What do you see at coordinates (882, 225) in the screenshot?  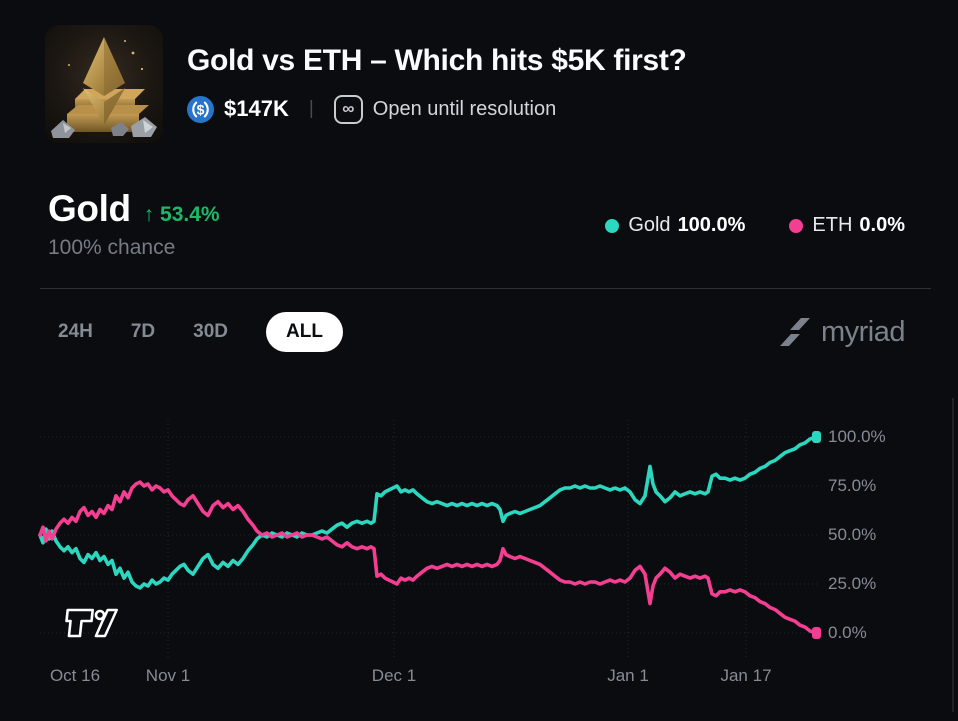 I see `legend-value: 0.0%` at bounding box center [882, 225].